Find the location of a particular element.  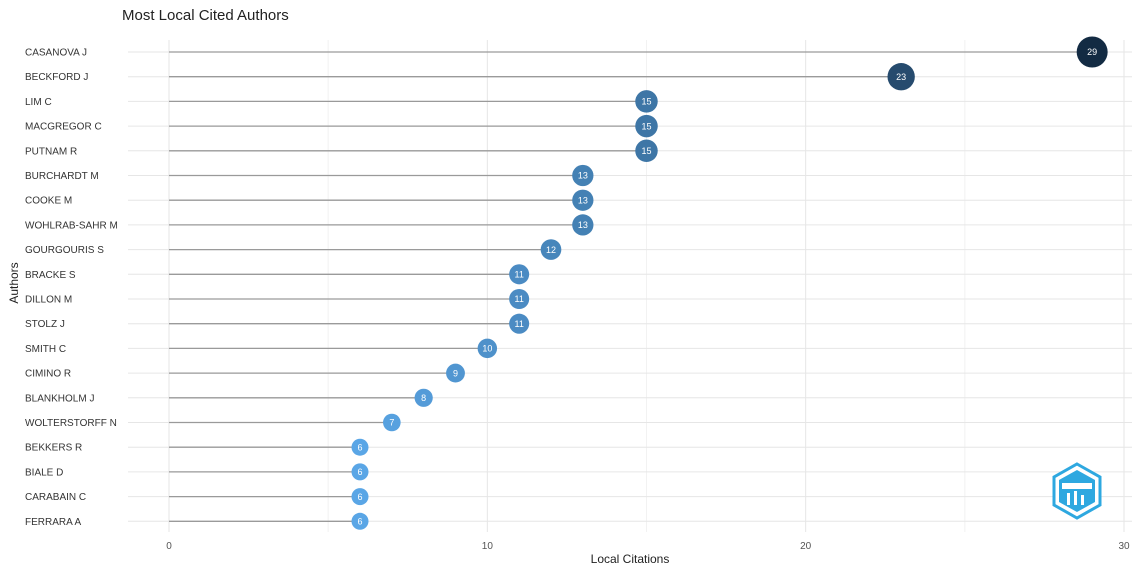

y-tick-label: BRACKE S is located at coordinates (50, 275).